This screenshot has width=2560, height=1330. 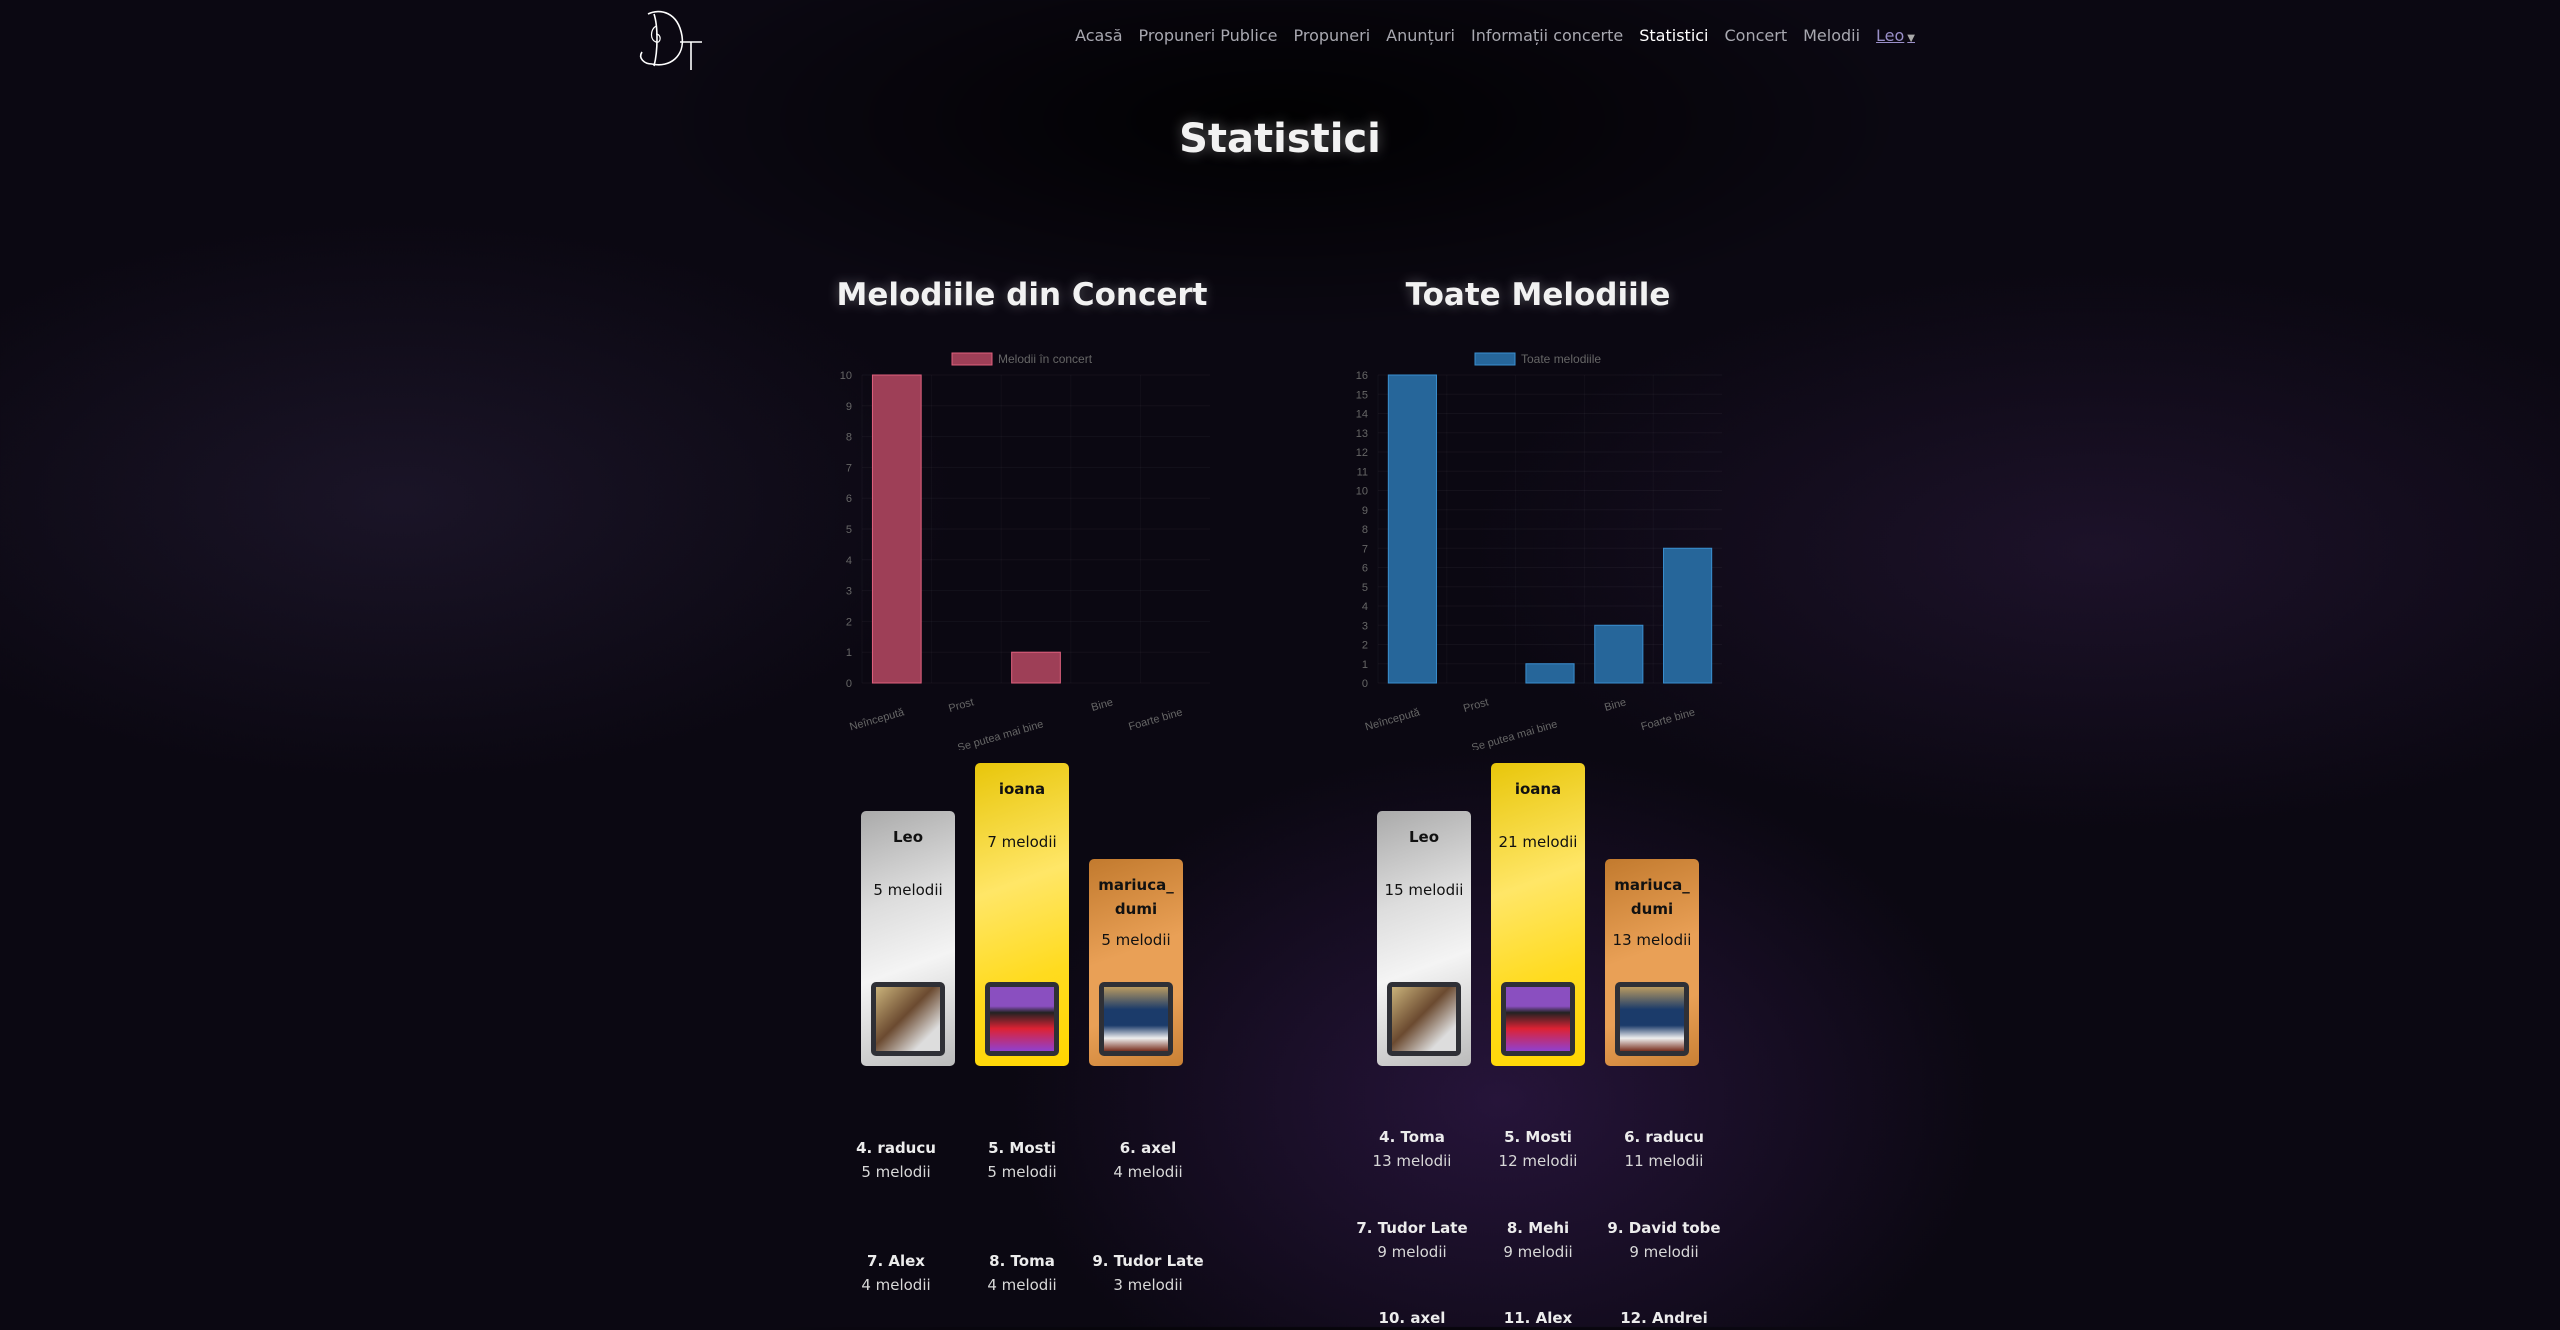 I want to click on nav-propuneri-publice: Propuneri Publice, so click(x=1208, y=35).